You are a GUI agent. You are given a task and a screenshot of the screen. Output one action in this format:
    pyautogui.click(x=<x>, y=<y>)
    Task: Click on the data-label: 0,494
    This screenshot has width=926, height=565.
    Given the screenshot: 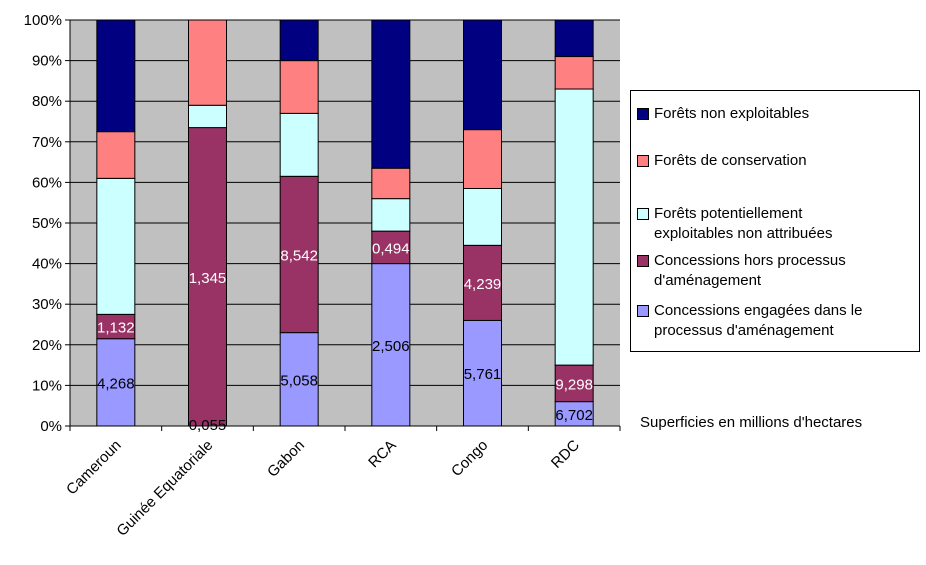 What is the action you would take?
    pyautogui.click(x=391, y=248)
    